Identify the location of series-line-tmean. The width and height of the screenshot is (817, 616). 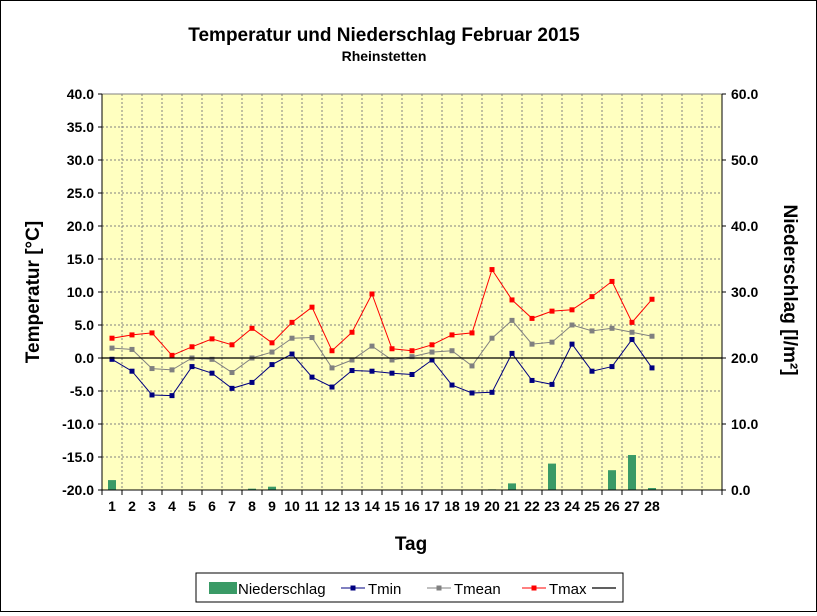
(382, 346).